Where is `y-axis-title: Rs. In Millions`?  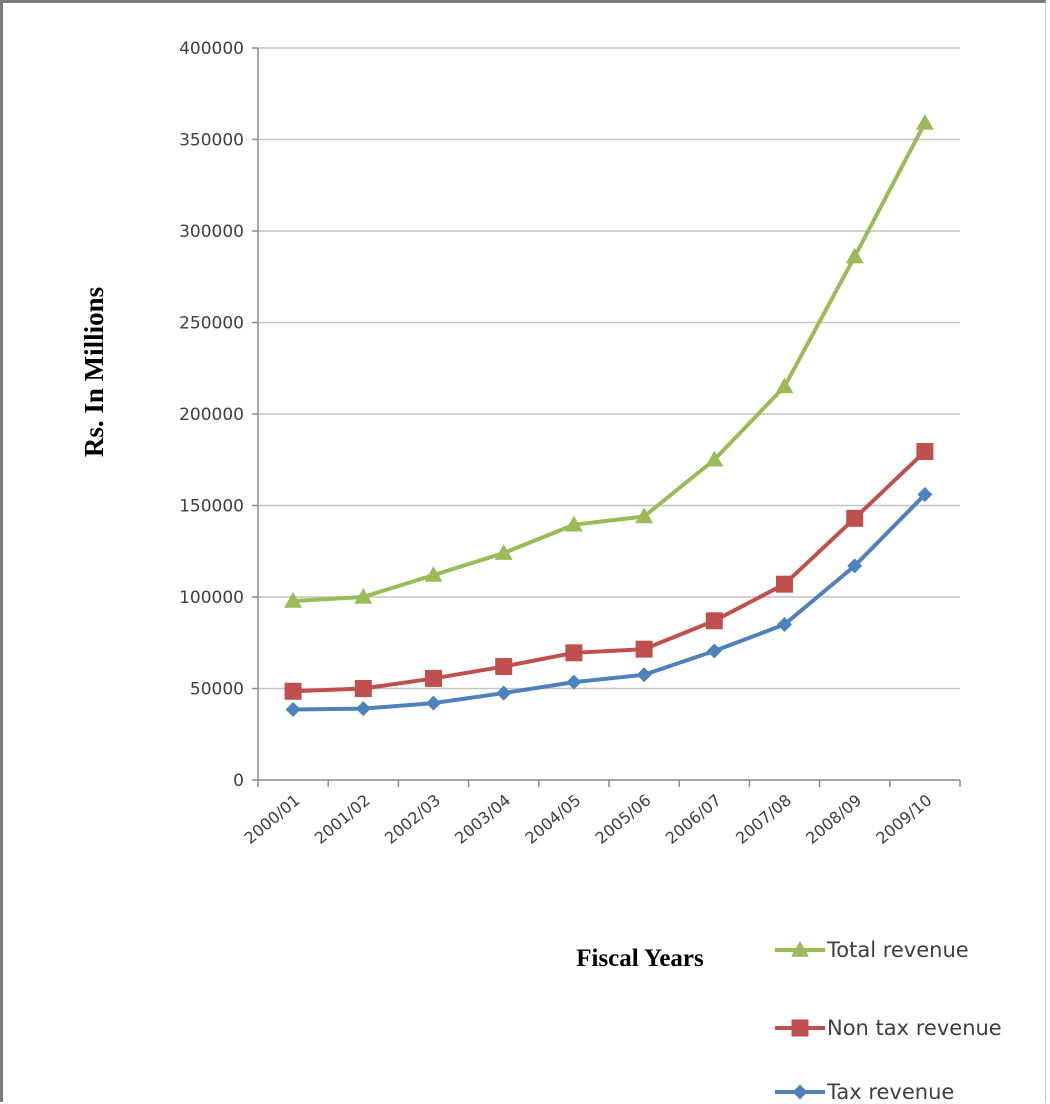 y-axis-title: Rs. In Millions is located at coordinates (94, 372).